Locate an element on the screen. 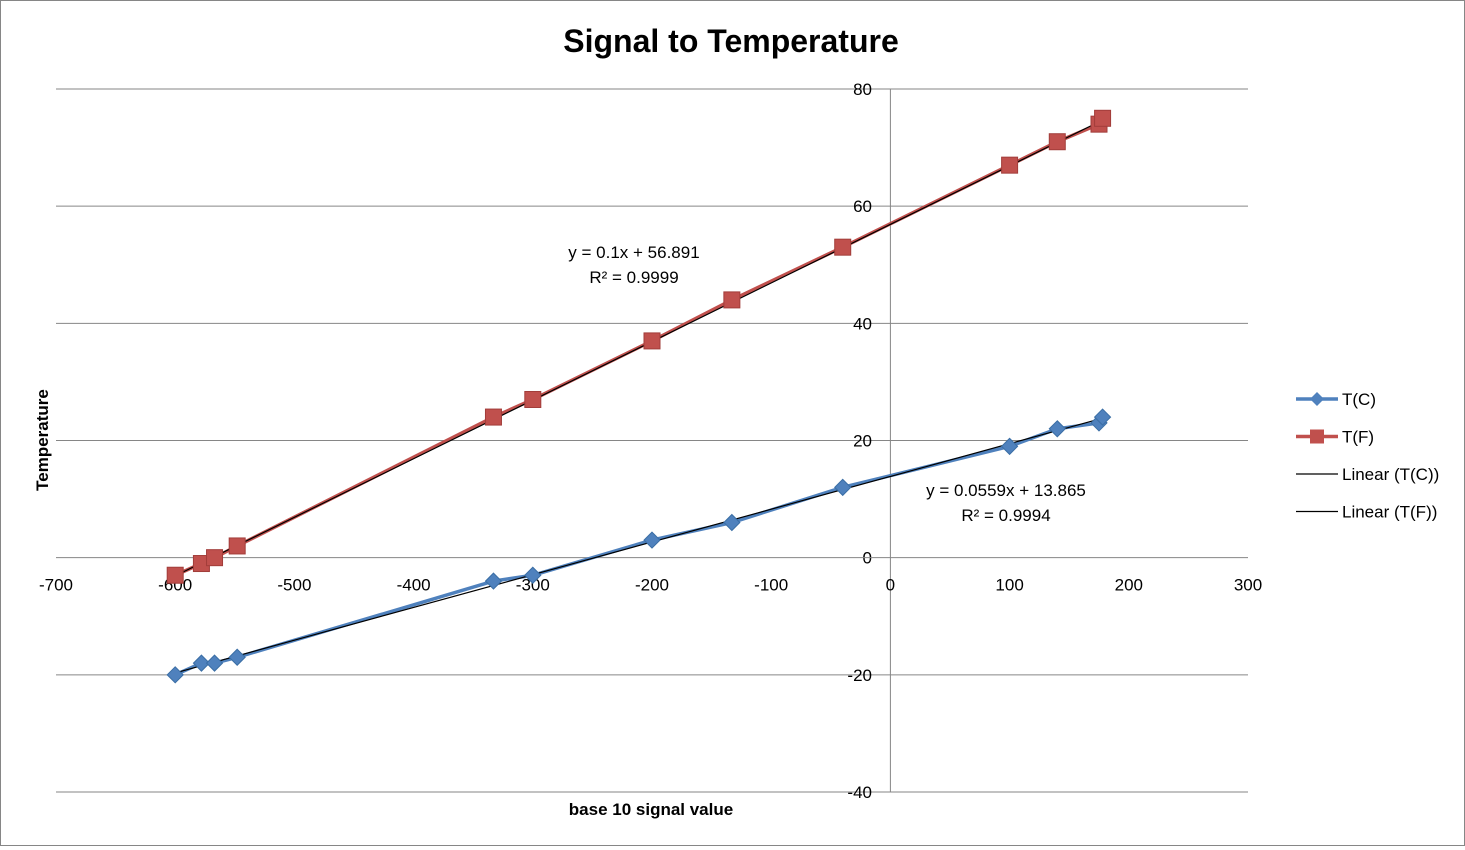  trendline-equation: y = 0.0559x + 13.865 is located at coordinates (1006, 490).